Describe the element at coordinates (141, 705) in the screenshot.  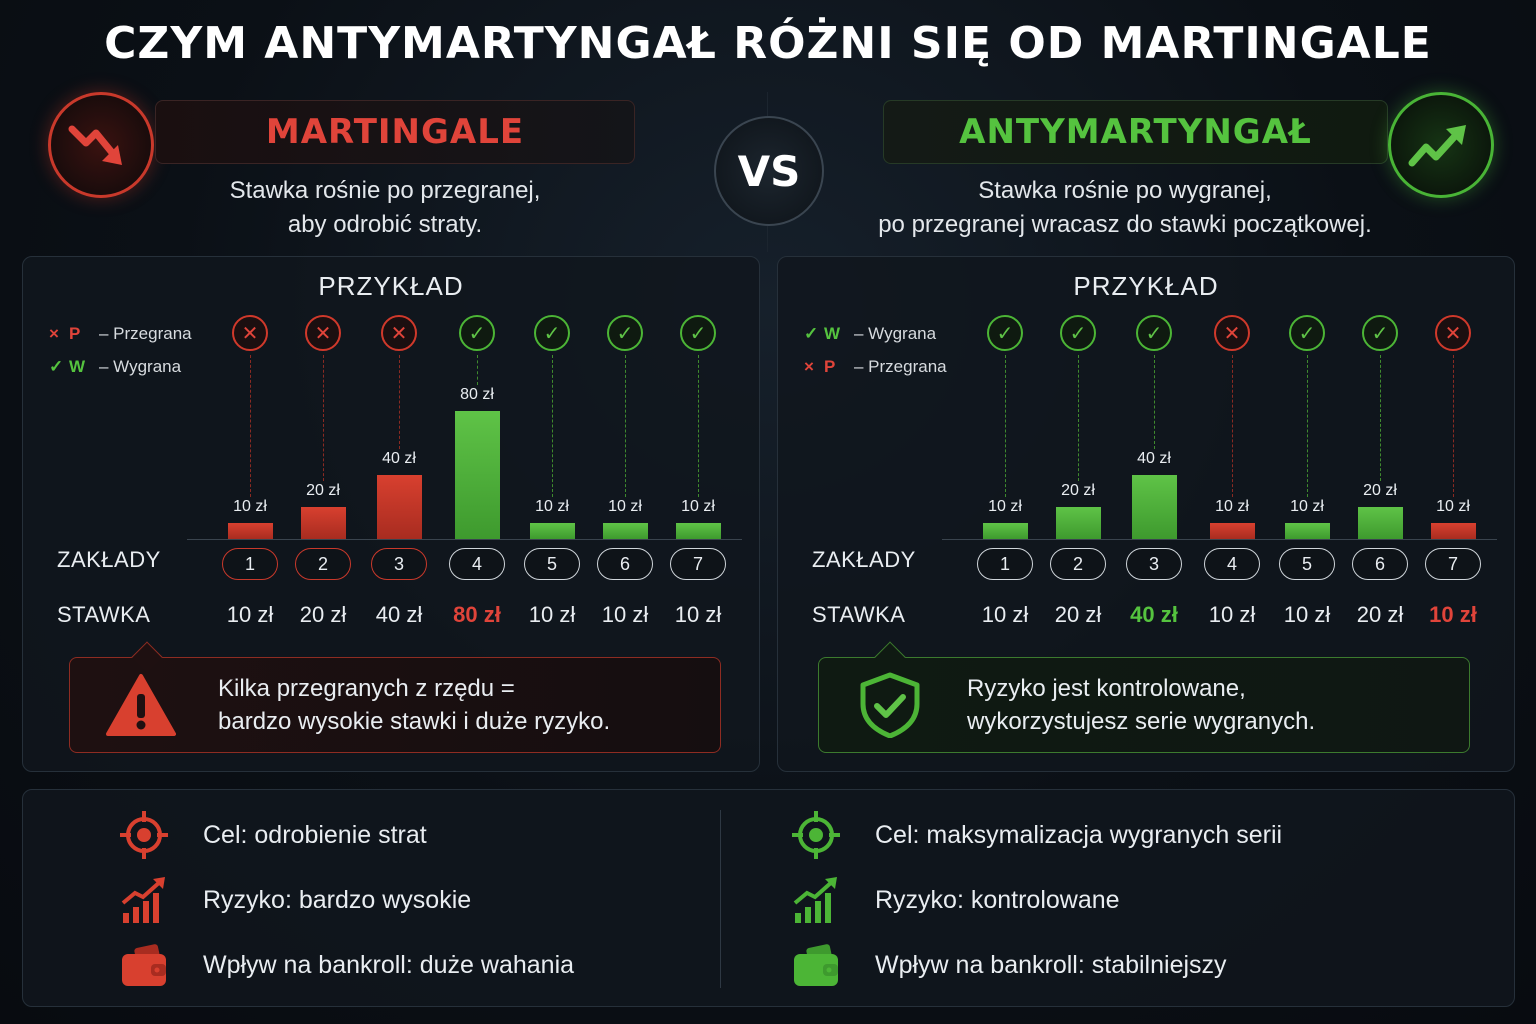
I see `warning-icon` at that location.